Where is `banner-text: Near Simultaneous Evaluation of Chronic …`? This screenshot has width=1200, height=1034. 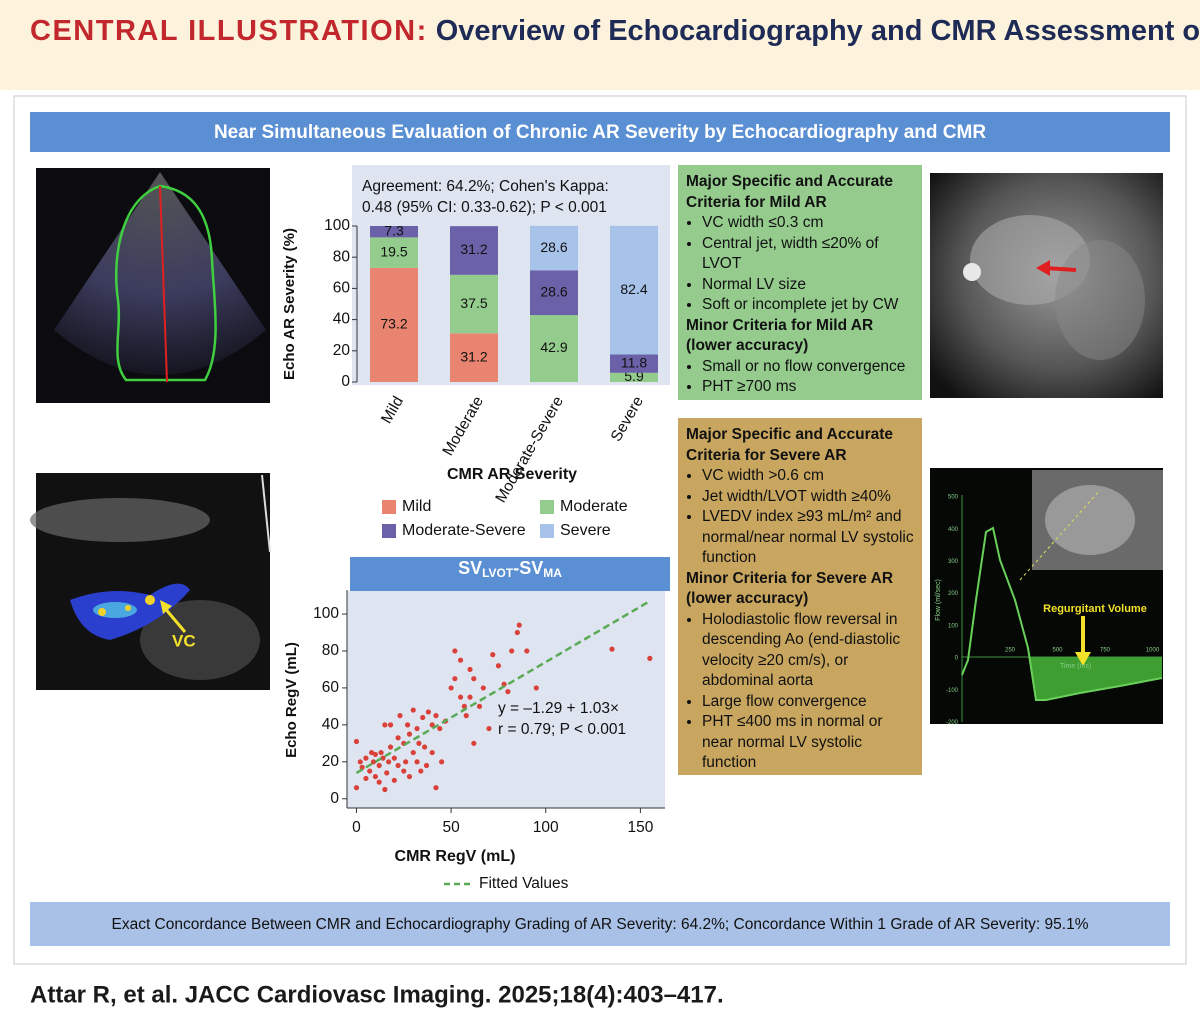 banner-text: Near Simultaneous Evaluation of Chronic … is located at coordinates (600, 132).